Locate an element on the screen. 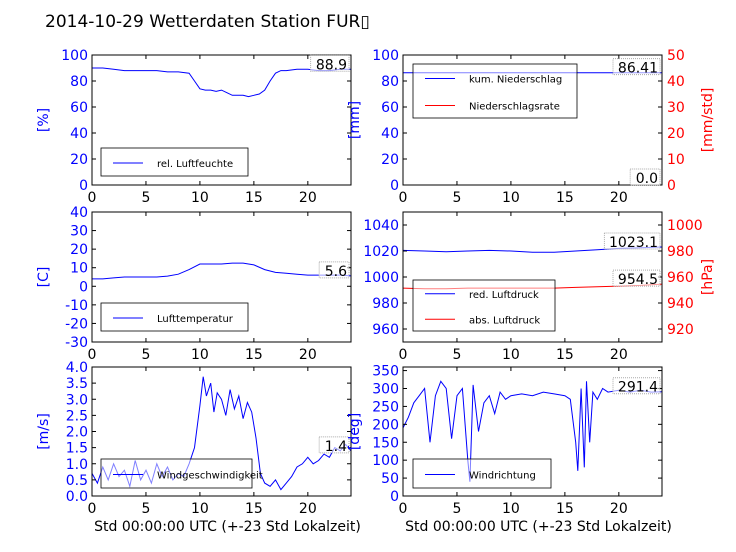 This screenshot has height=552, width=736. windspeed-ytick-label-4: 2.0 is located at coordinates (77, 433).